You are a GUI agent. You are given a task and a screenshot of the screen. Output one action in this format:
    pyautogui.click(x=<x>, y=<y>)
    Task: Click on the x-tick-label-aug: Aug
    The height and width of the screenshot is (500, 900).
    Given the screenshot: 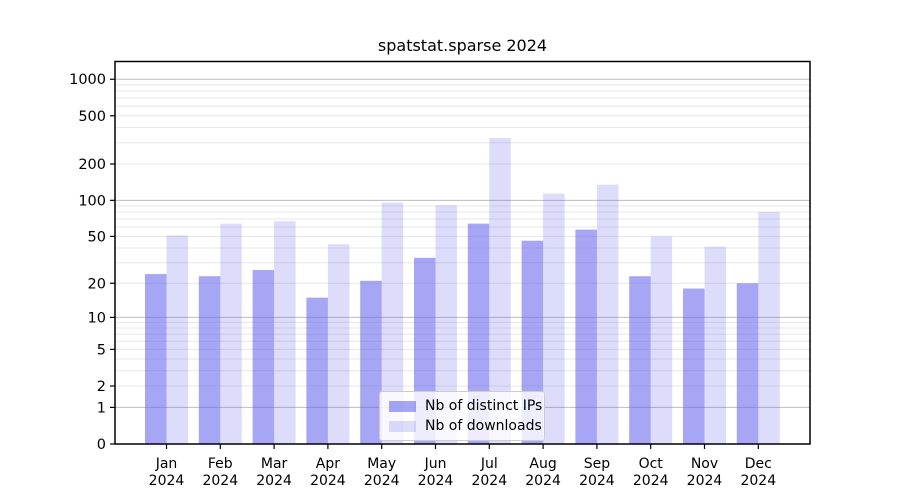 What is the action you would take?
    pyautogui.click(x=542, y=464)
    